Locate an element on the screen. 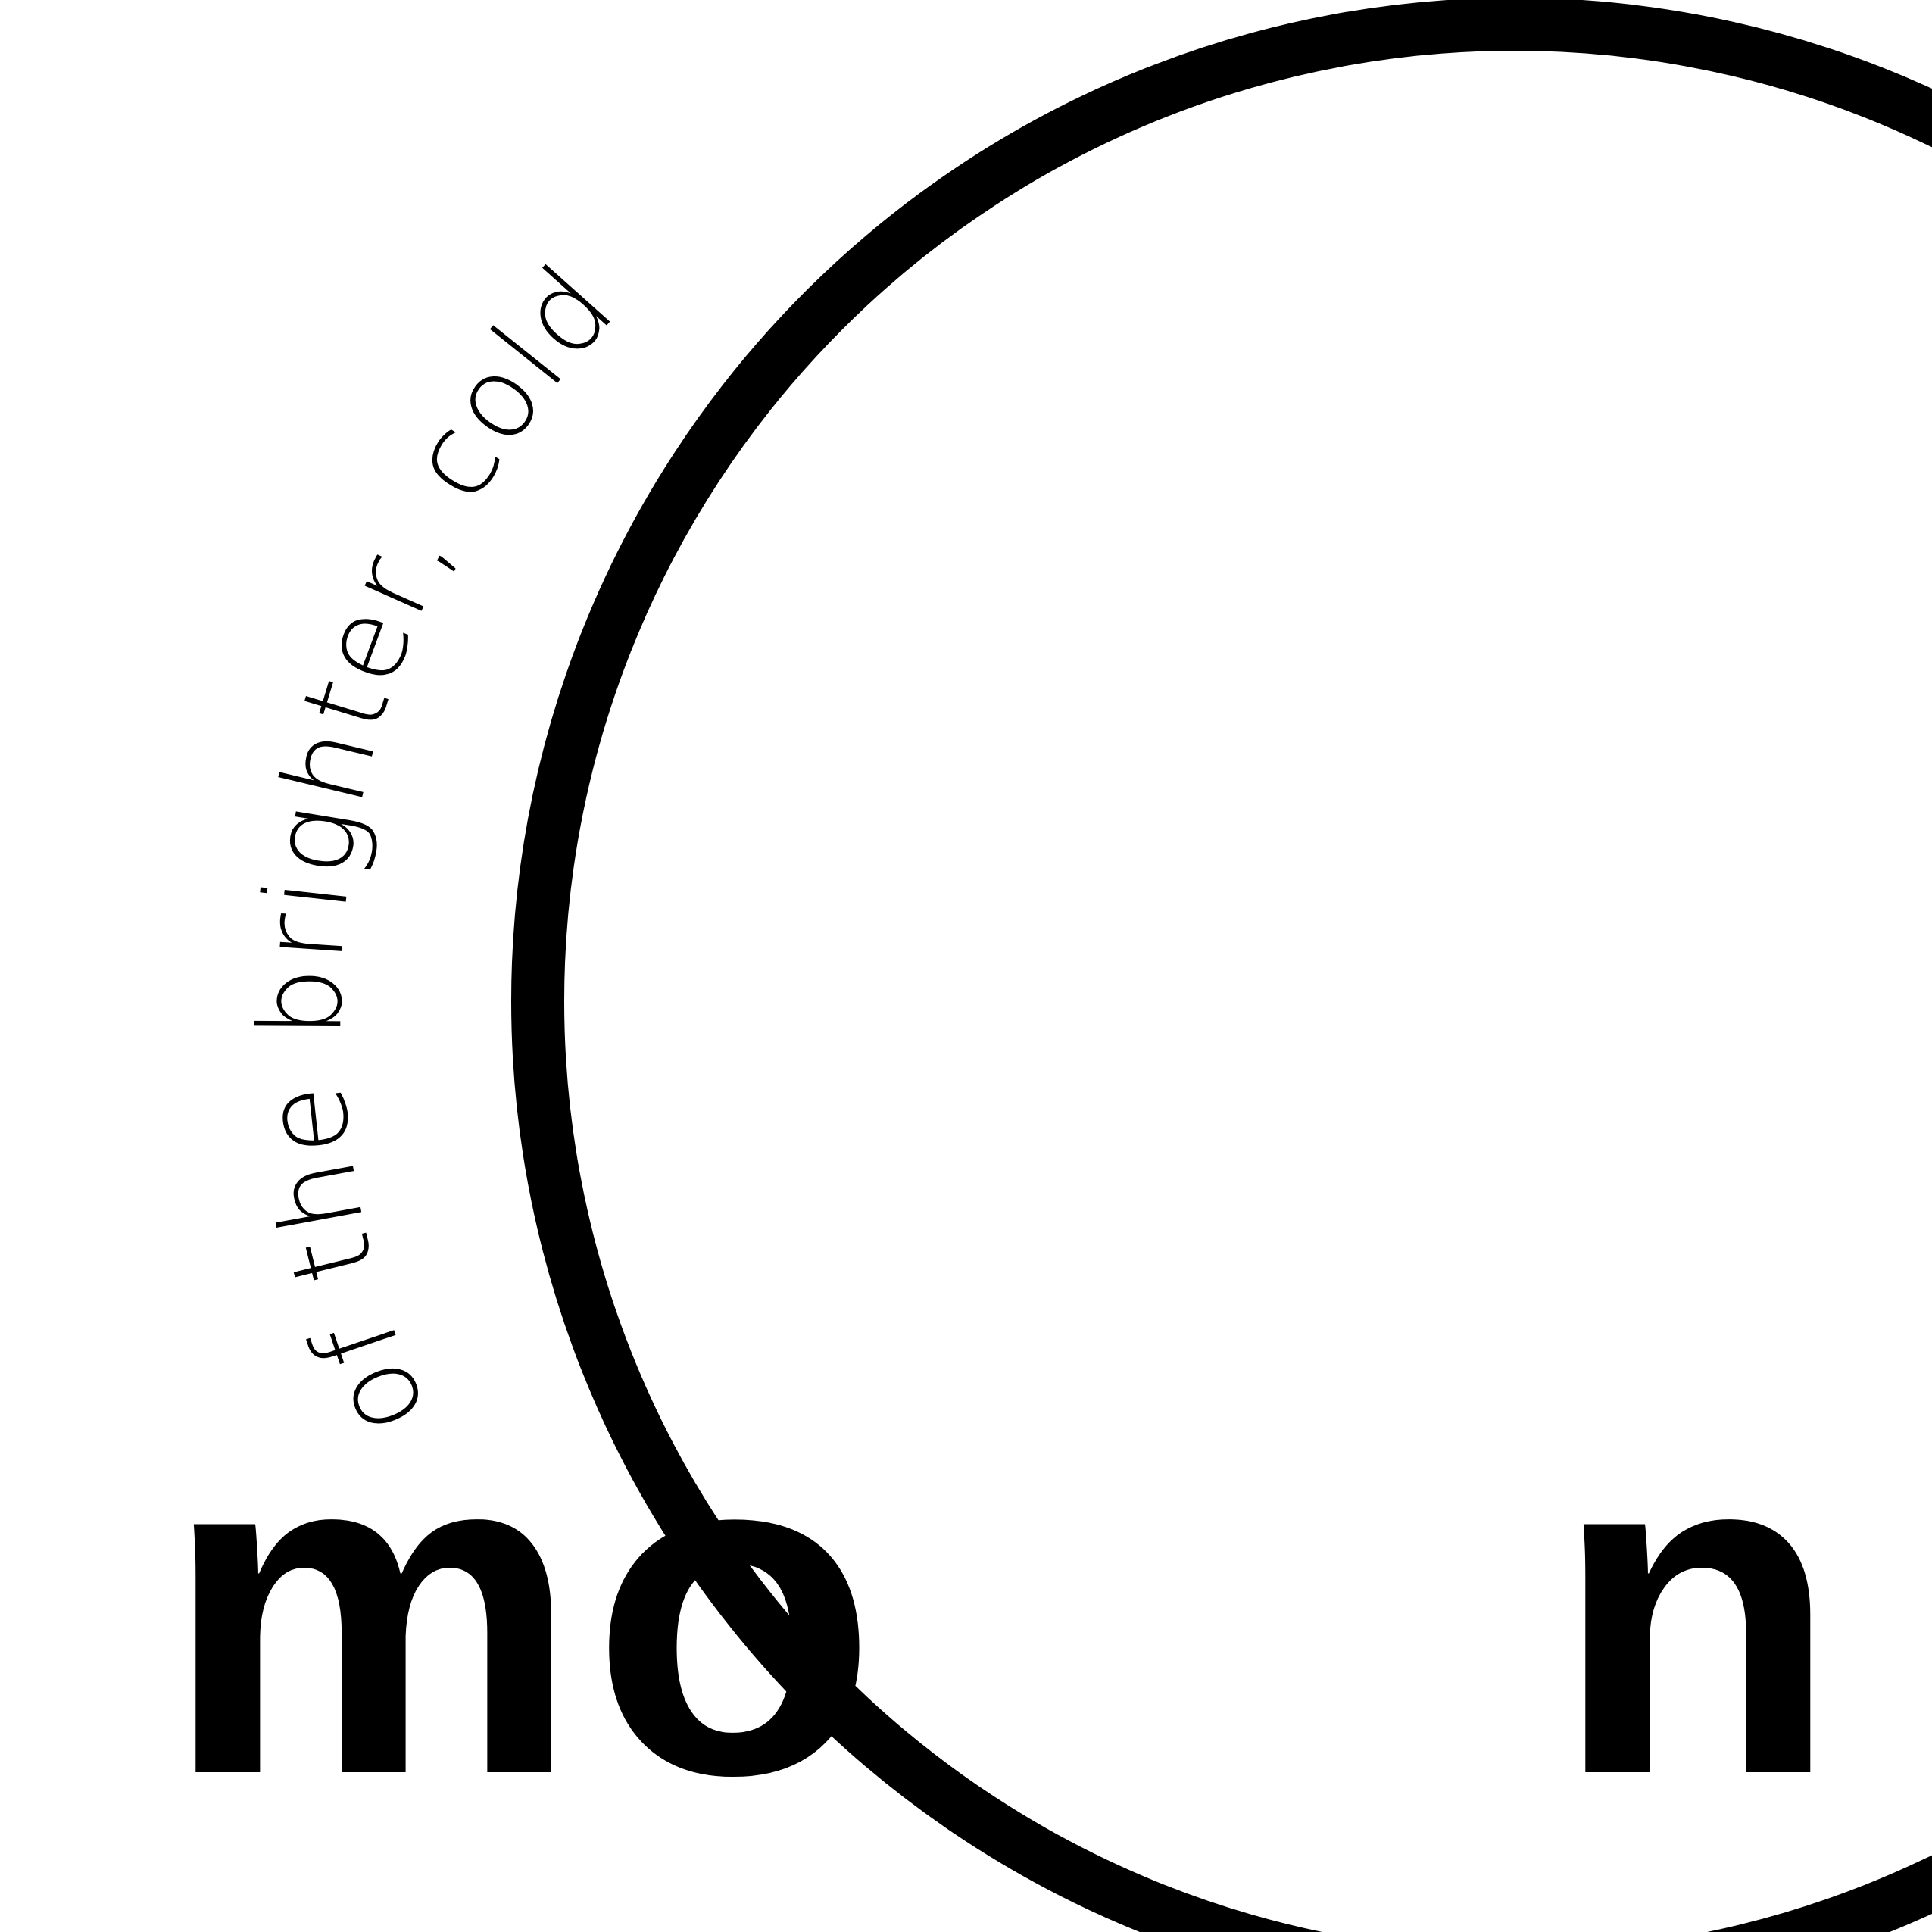 The height and width of the screenshot is (1932, 1932). letter-m: m is located at coordinates (371, 1610).